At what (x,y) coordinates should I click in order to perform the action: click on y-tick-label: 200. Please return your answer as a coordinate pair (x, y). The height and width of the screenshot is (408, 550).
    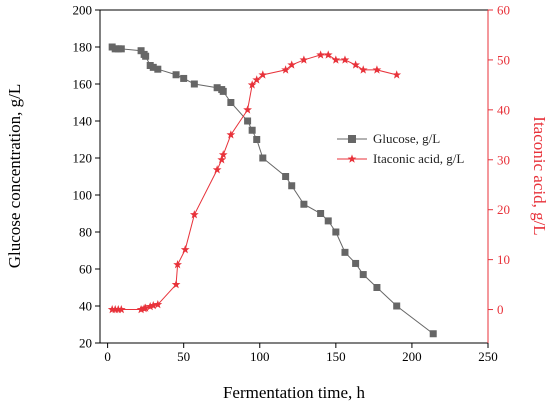
    Looking at the image, I should click on (83, 10).